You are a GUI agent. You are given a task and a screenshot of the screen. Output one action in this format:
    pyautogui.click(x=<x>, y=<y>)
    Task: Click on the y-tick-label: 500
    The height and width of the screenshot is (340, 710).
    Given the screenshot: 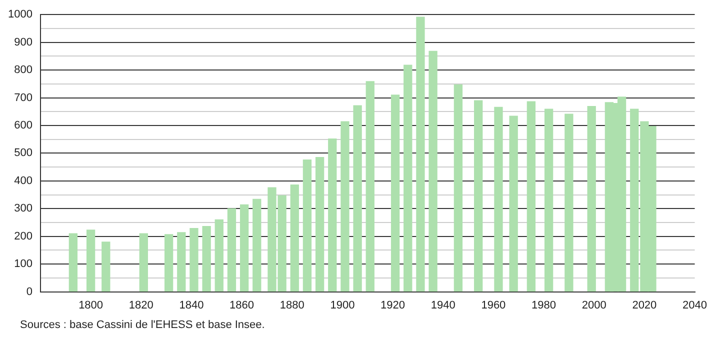 What is the action you would take?
    pyautogui.click(x=23, y=153)
    